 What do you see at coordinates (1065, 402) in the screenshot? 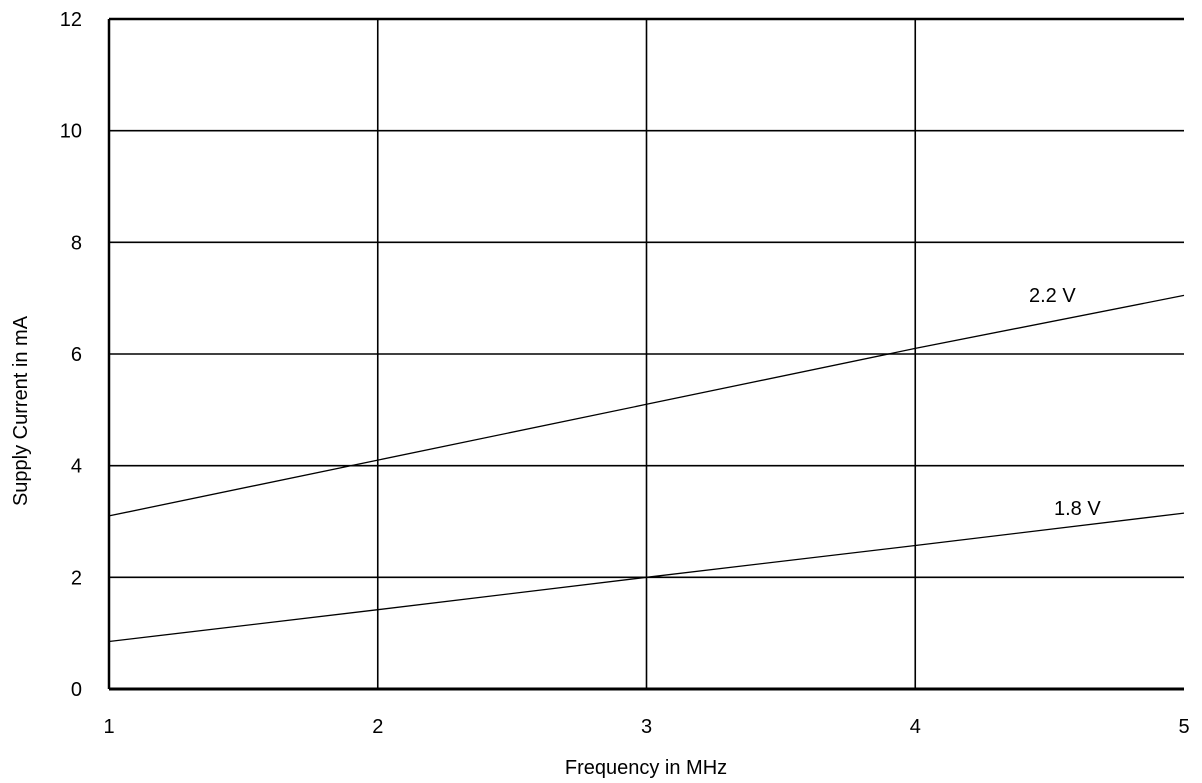
I see `series-labels: 2.2 V 1.8 V` at bounding box center [1065, 402].